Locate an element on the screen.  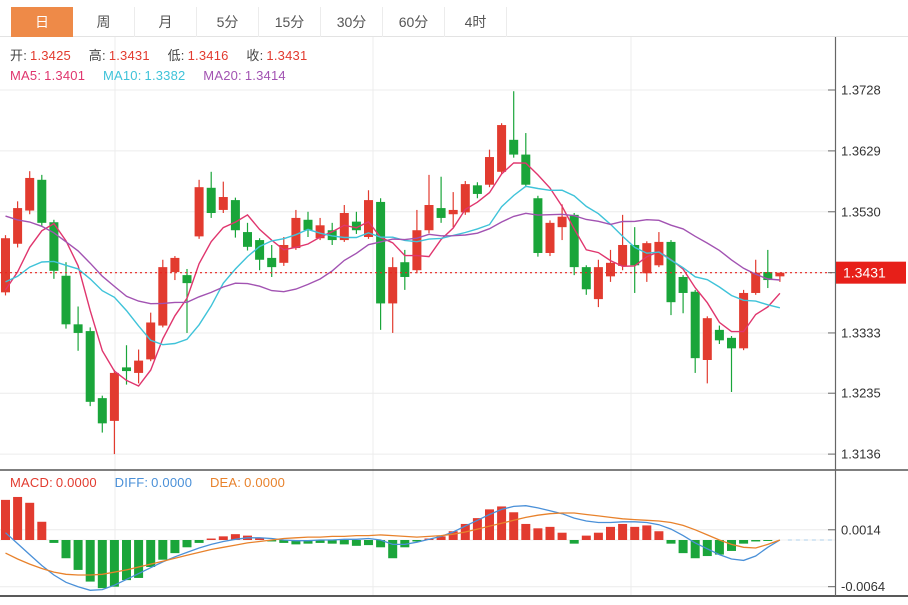
high-label: 高: is located at coordinates (97, 55).